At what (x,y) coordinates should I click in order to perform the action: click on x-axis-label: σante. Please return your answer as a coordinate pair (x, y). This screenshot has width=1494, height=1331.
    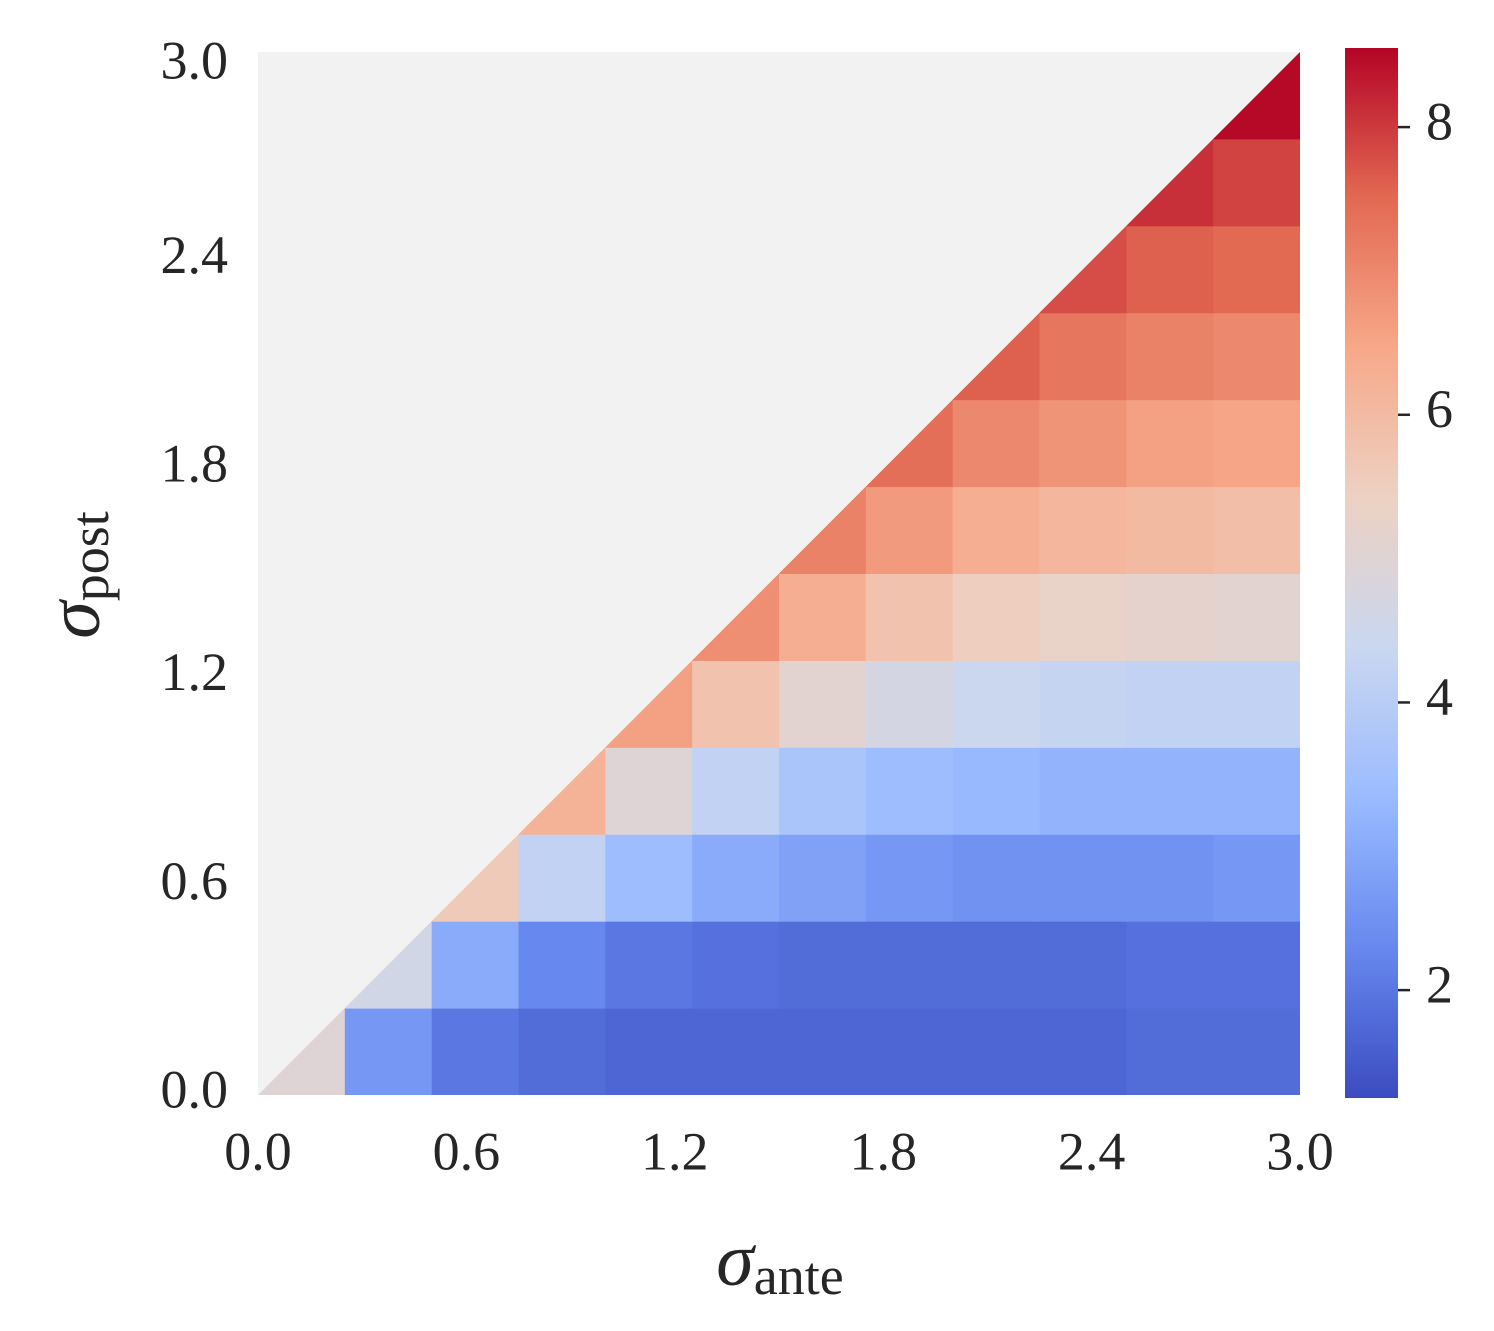
    Looking at the image, I should click on (779, 1262).